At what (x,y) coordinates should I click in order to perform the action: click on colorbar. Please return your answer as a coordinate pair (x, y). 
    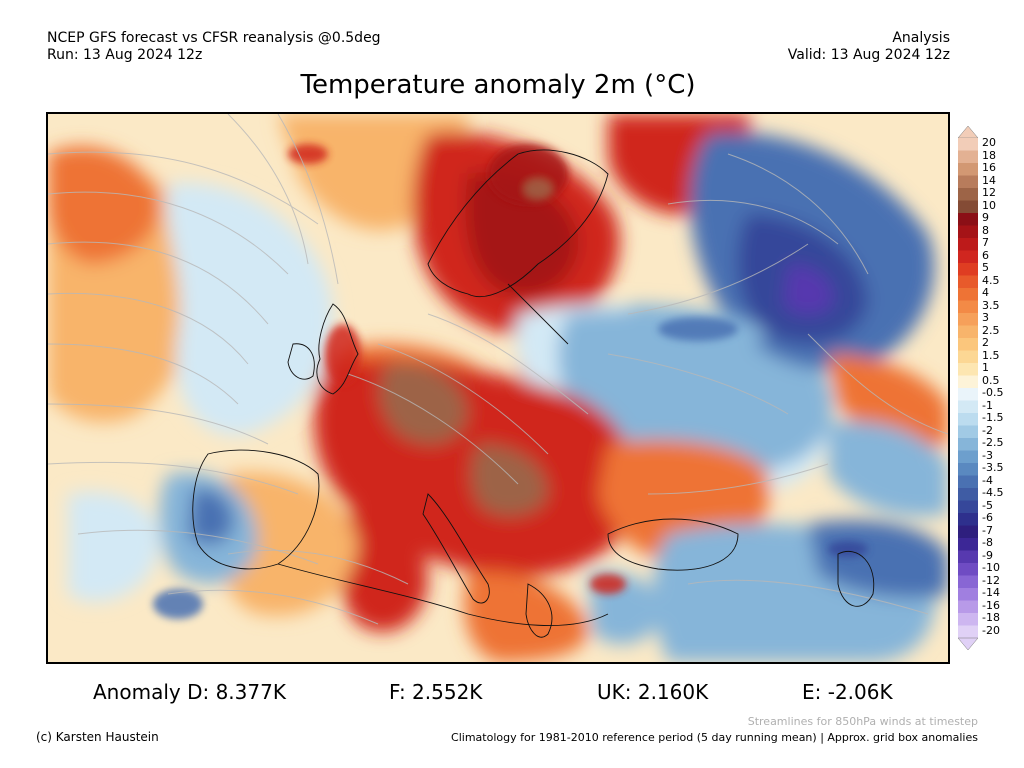
    Looking at the image, I should click on (968, 388).